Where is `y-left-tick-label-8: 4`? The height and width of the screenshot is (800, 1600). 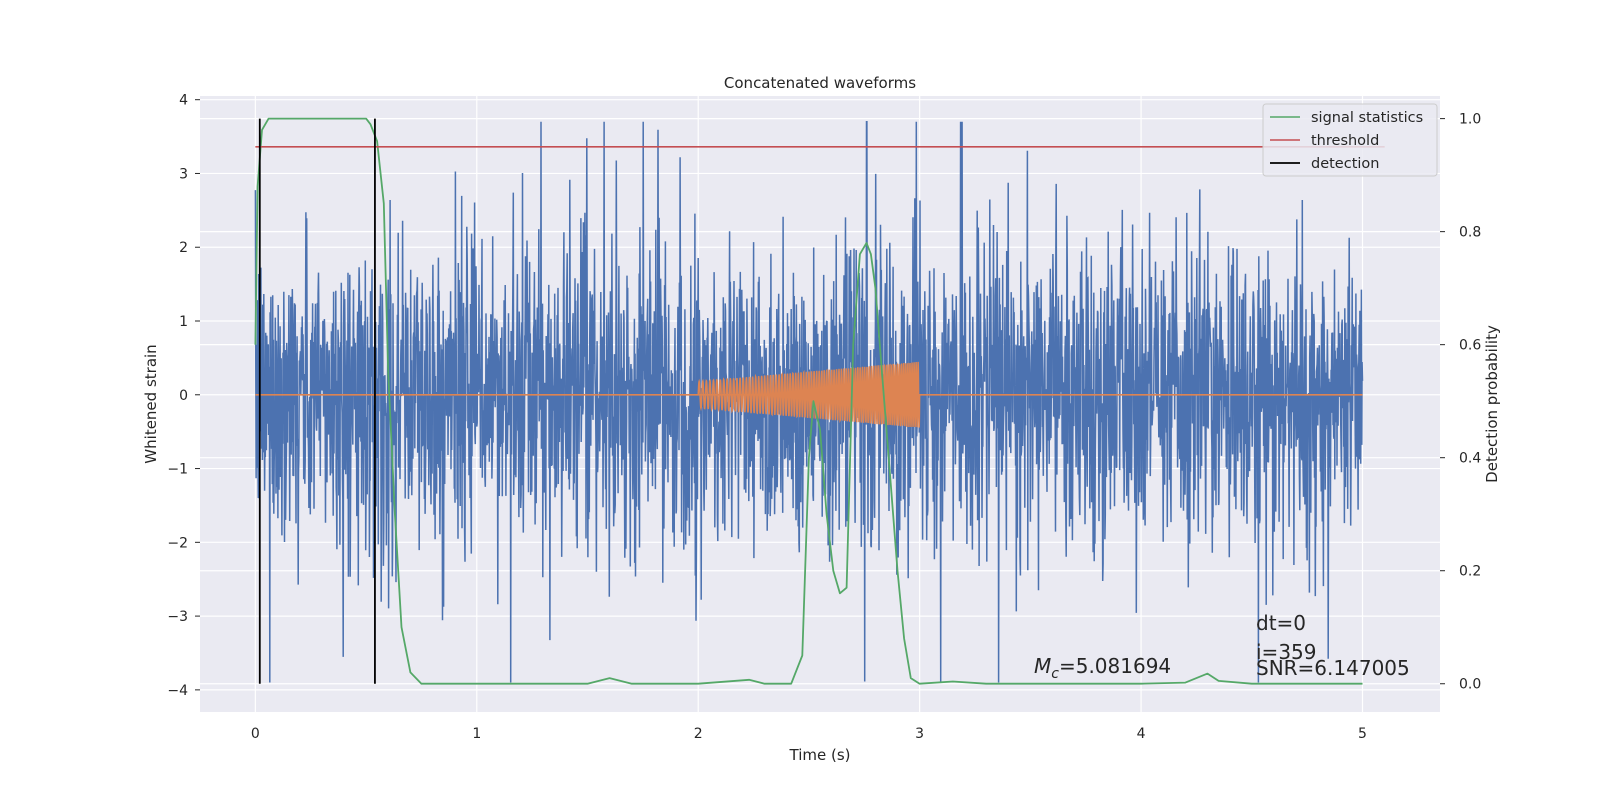
y-left-tick-label-8: 4 is located at coordinates (183, 101).